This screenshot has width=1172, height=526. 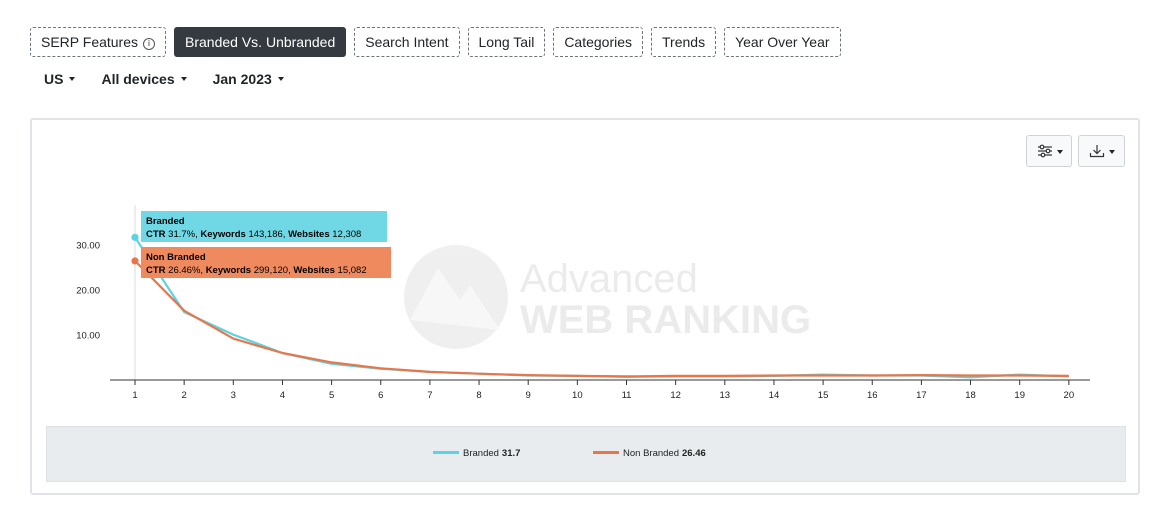 What do you see at coordinates (54, 79) in the screenshot?
I see `country-label: US` at bounding box center [54, 79].